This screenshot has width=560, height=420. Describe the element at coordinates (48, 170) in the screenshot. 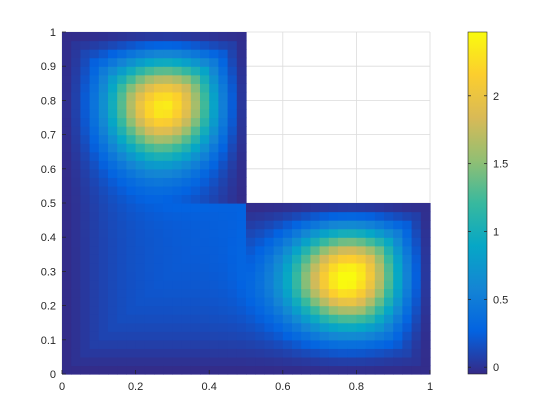

I see `y-tick-label: 0.6` at that location.